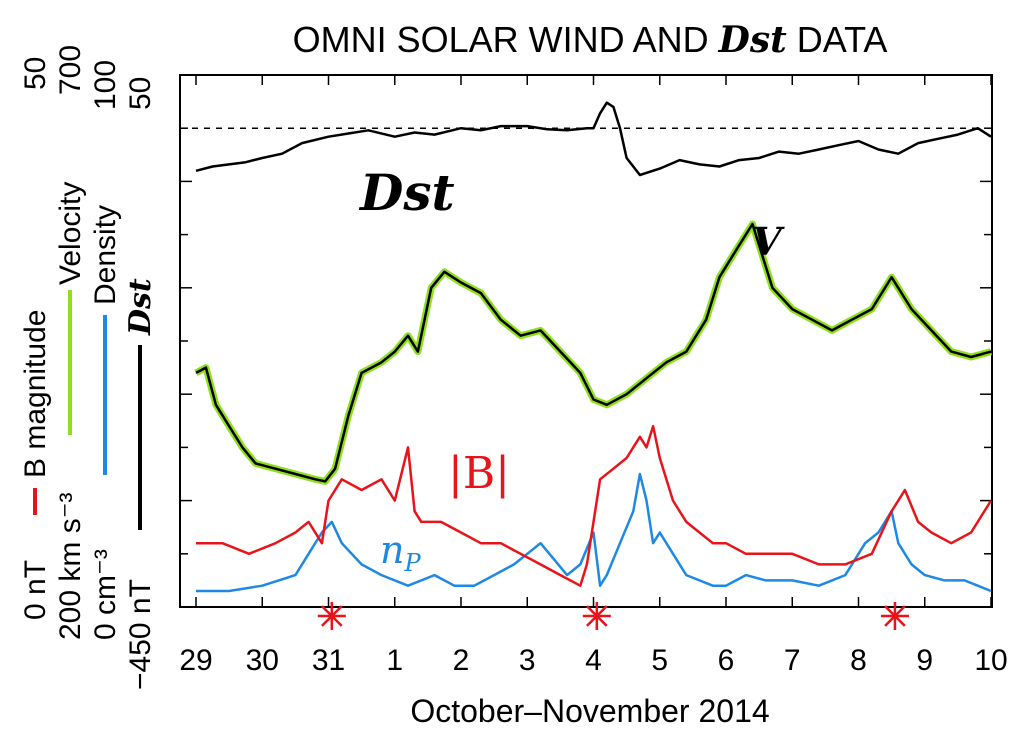 This screenshot has width=1033, height=741. I want to click on dst-line, so click(593, 139).